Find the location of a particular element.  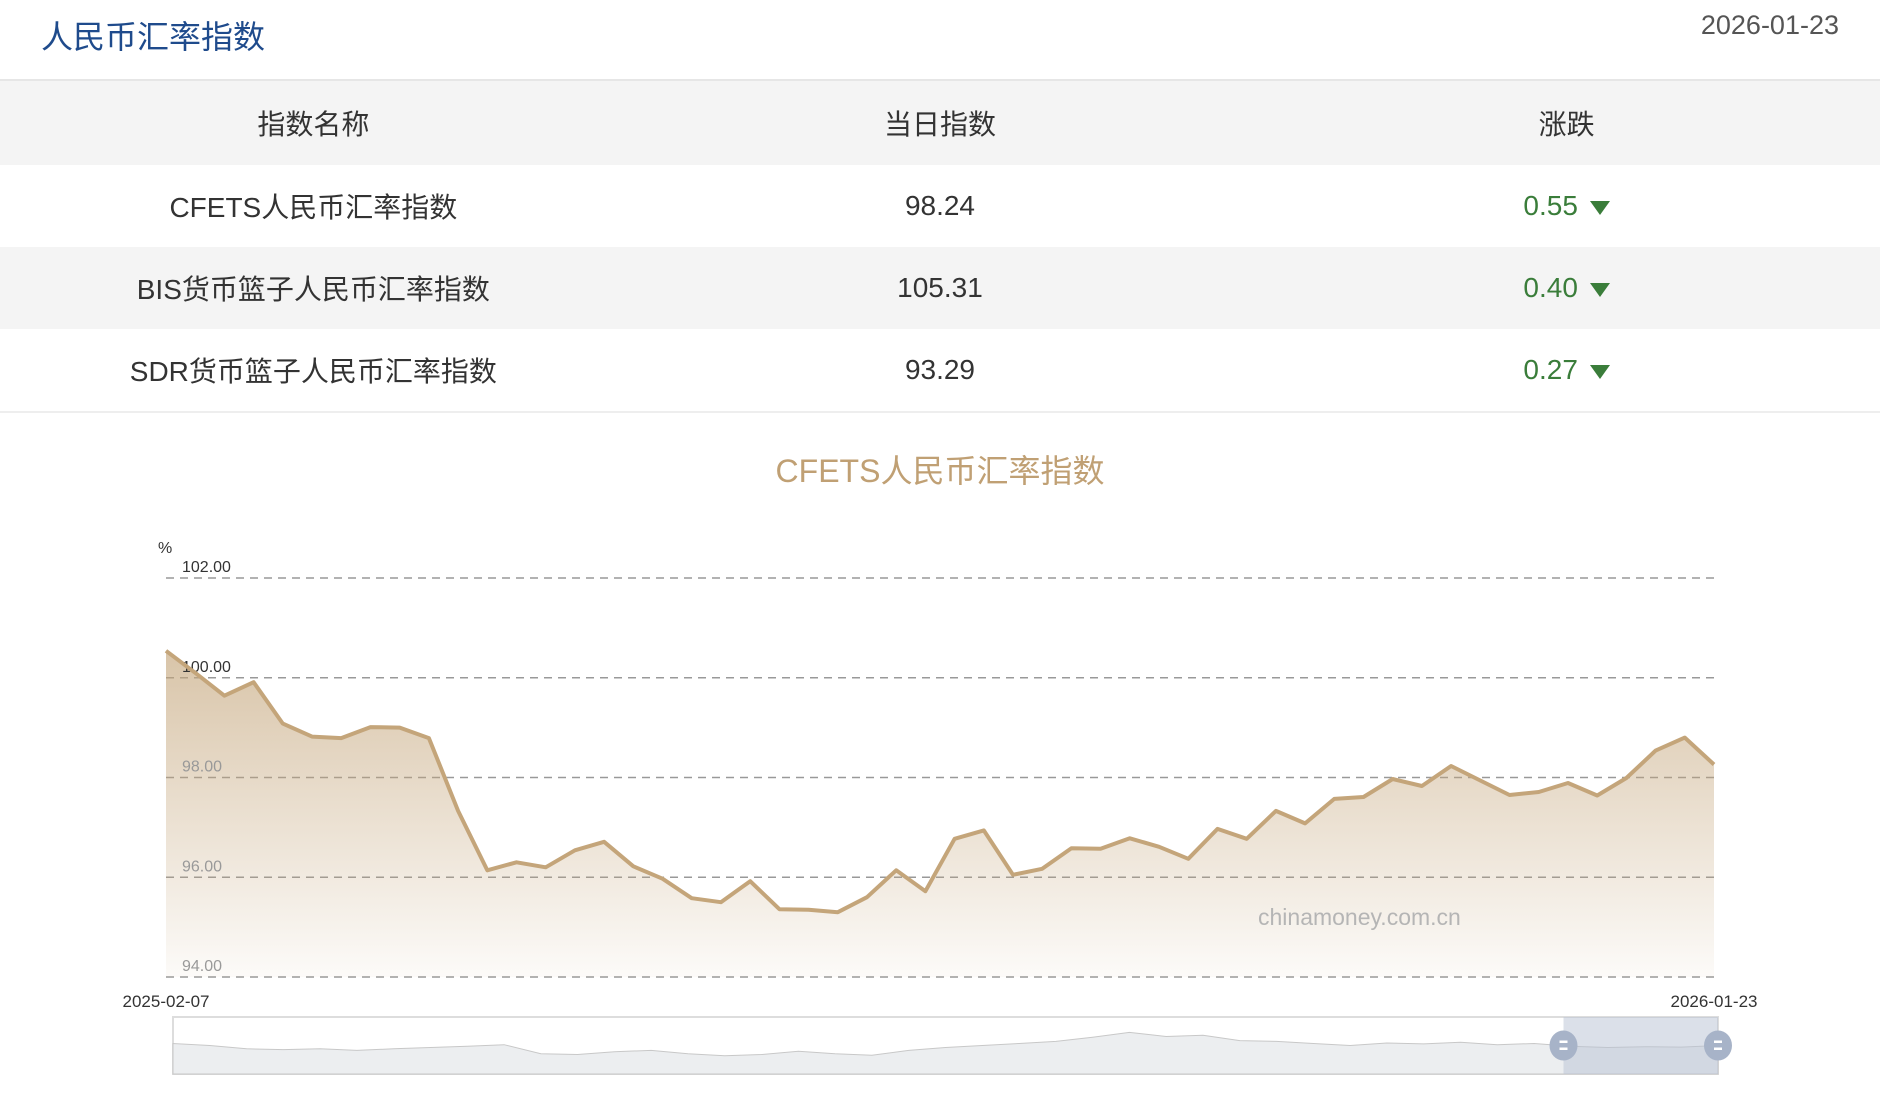

date-label: 2026-01-23 is located at coordinates (1769, 25).